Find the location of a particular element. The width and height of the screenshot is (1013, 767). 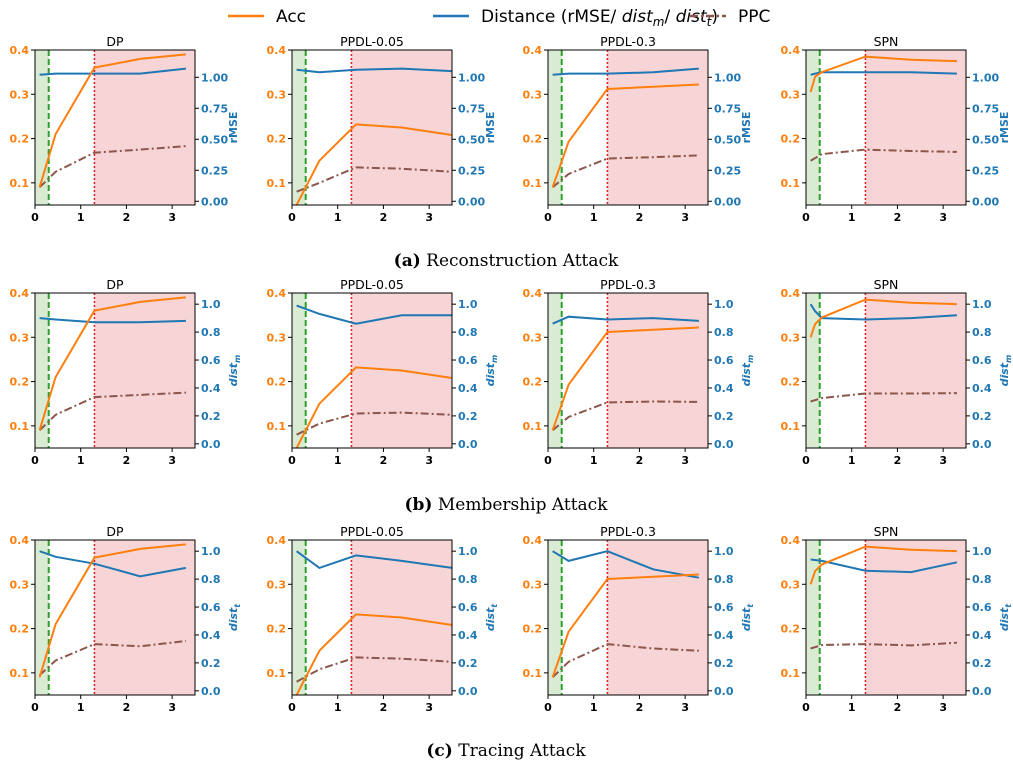

right-tick-label: 1.00 is located at coordinates (985, 77).